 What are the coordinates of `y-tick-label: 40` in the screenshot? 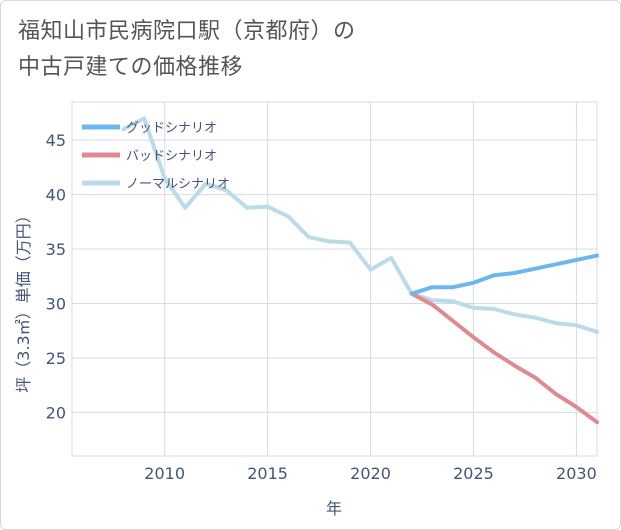 It's located at (56, 195).